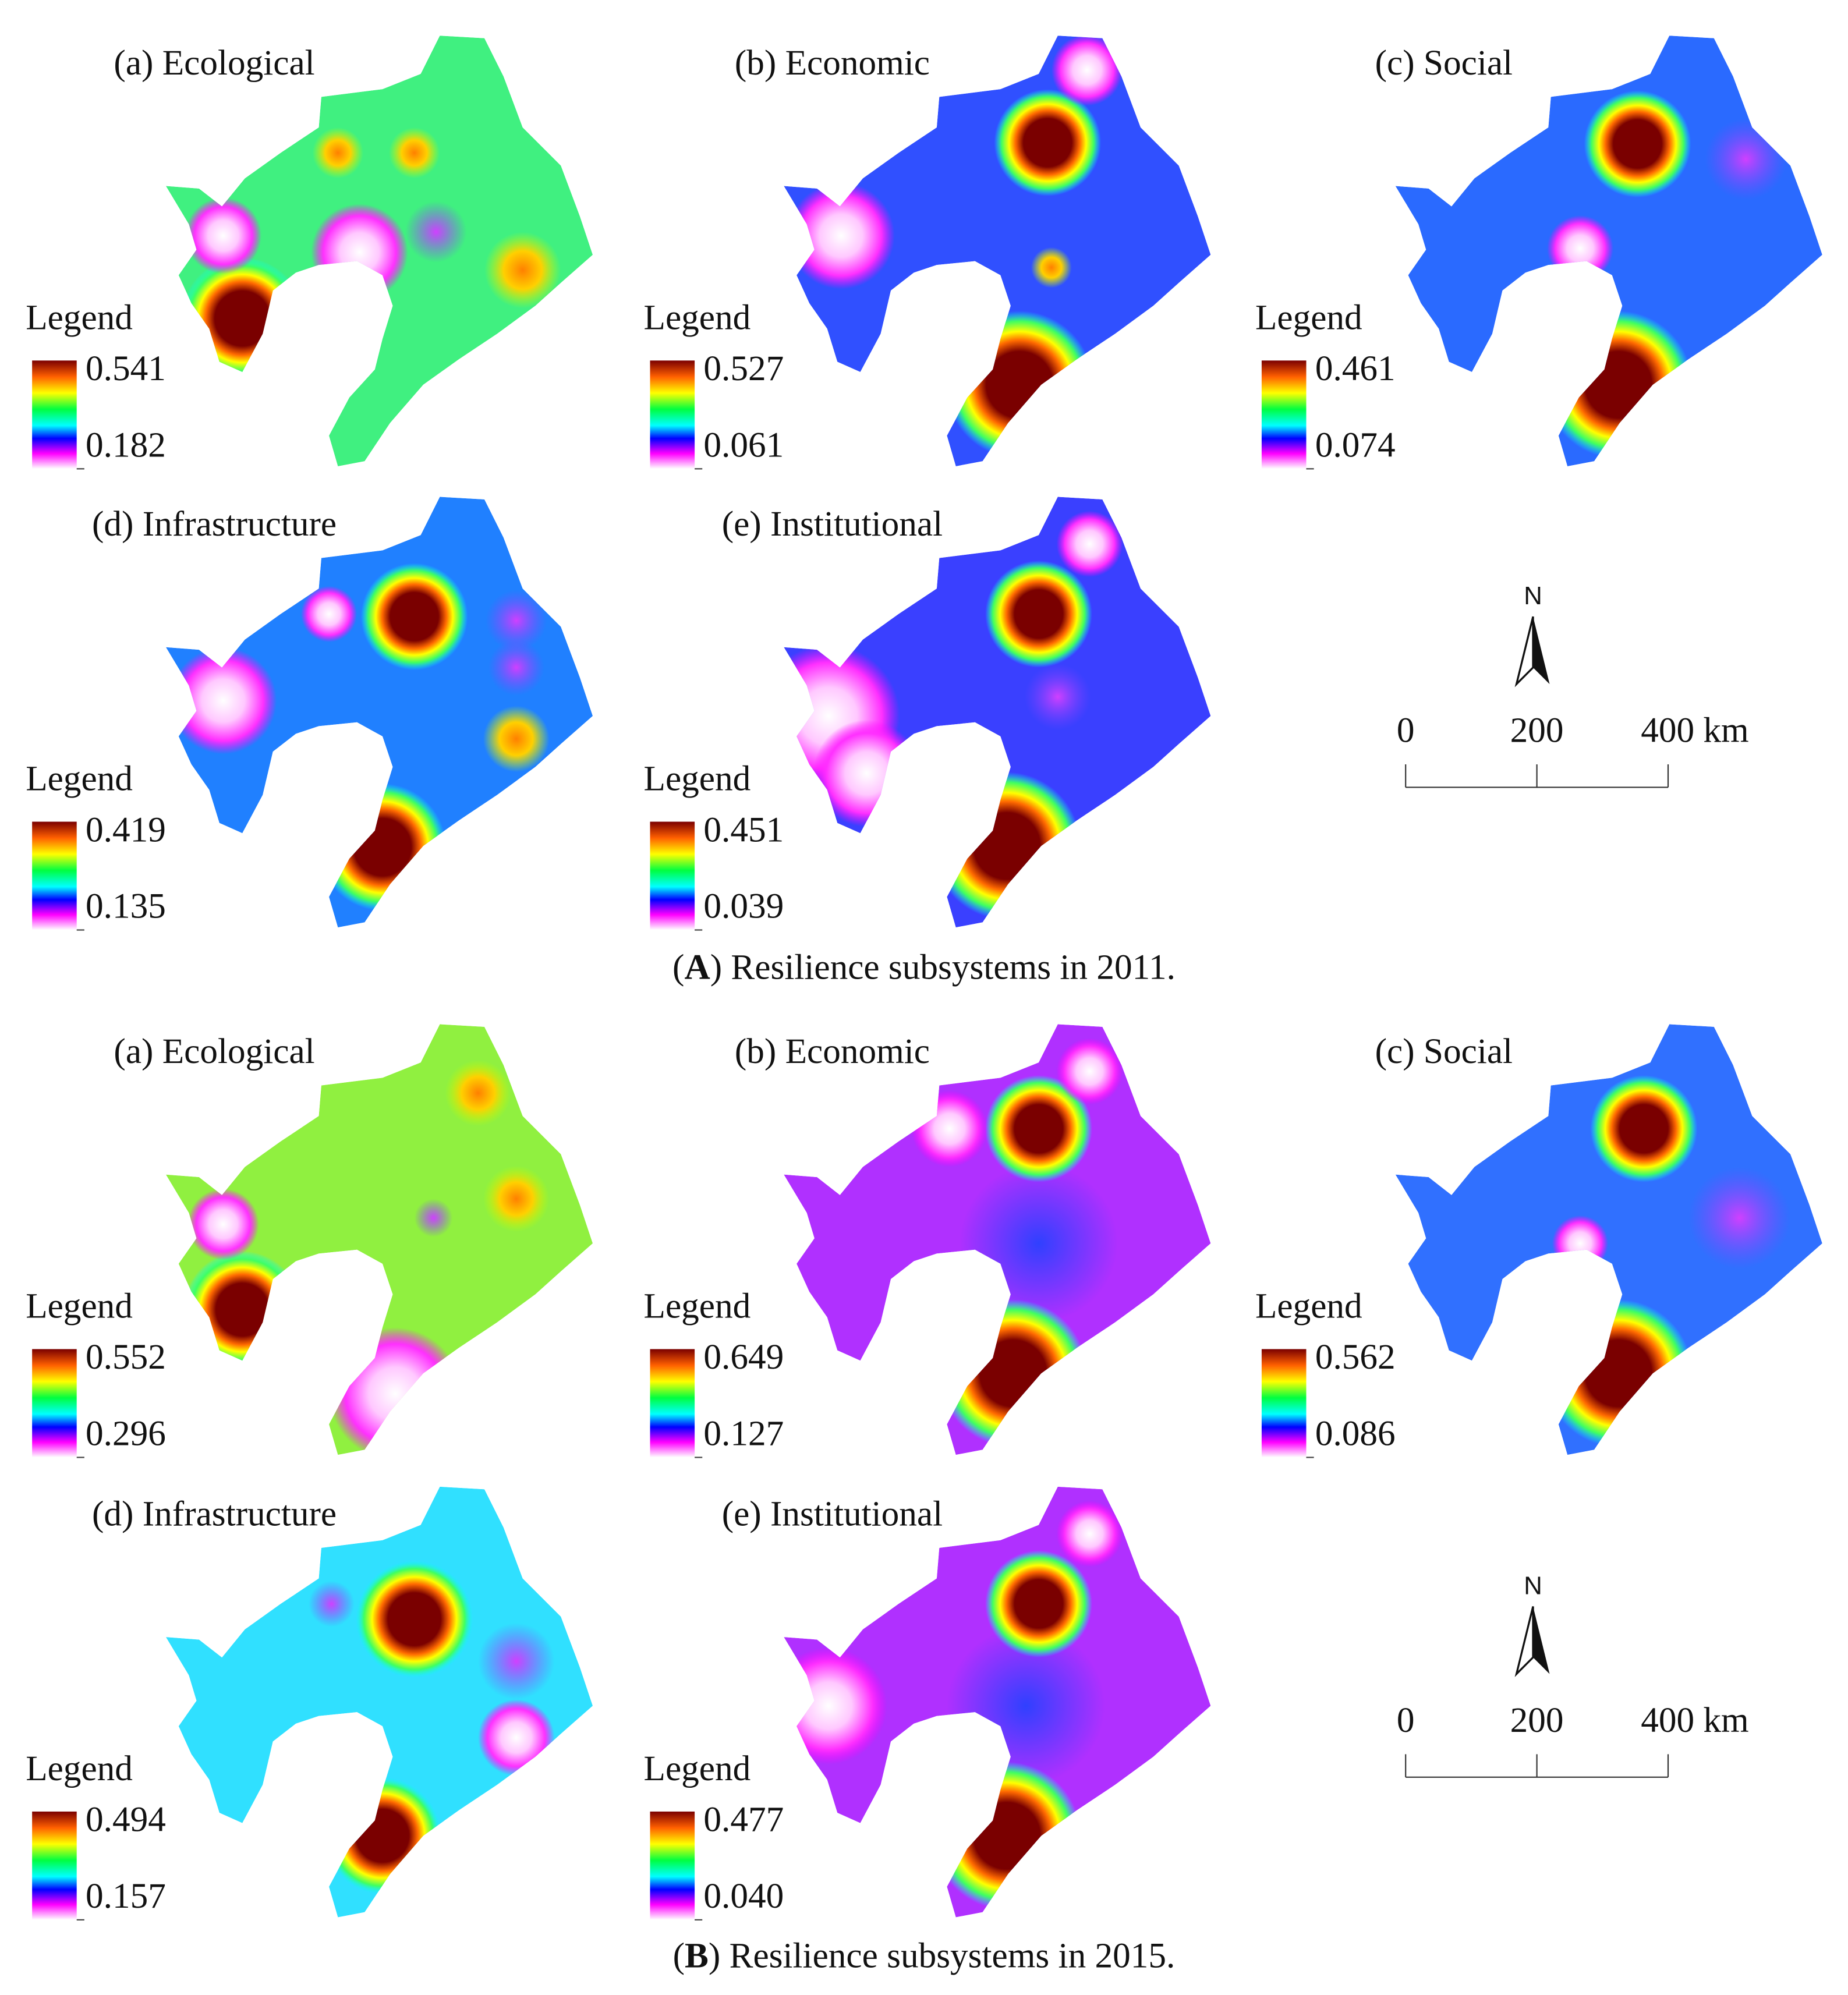 Image resolution: width=1848 pixels, height=1995 pixels. What do you see at coordinates (309, 1241) in the screenshot?
I see `panel: (a) Ecological Legend 0.552 0.296` at bounding box center [309, 1241].